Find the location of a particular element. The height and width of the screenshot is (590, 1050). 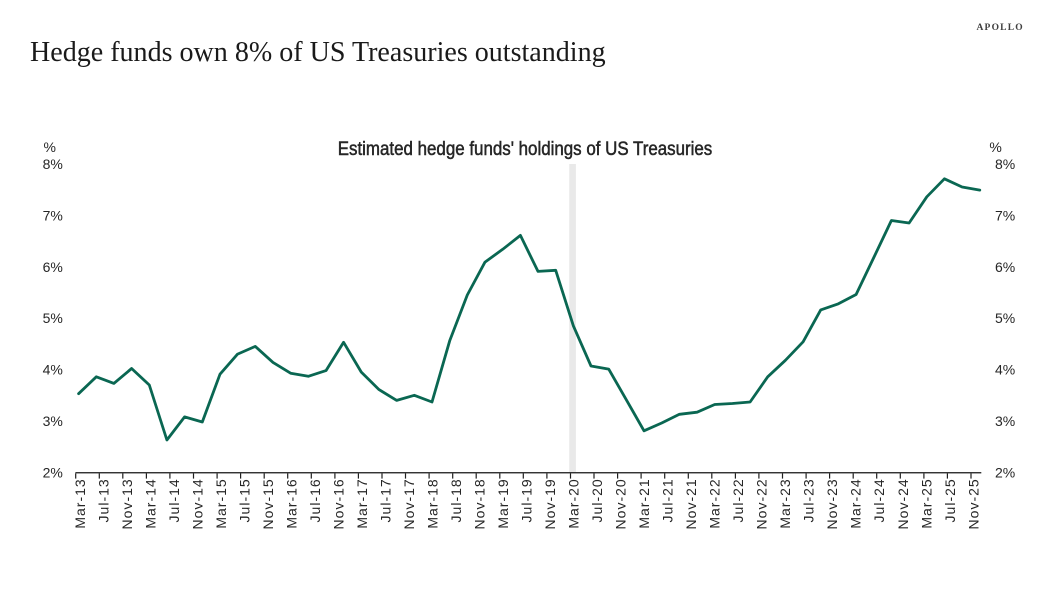

svg-text: Jul-13 is located at coordinates (103, 500).